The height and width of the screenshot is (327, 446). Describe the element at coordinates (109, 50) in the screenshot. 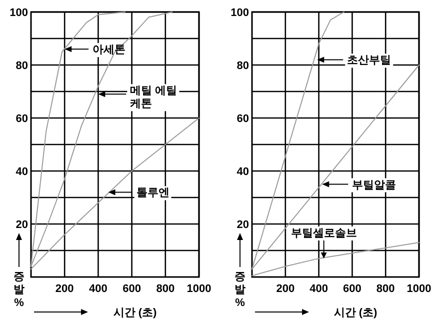

I see `annotation: 아세톤` at that location.